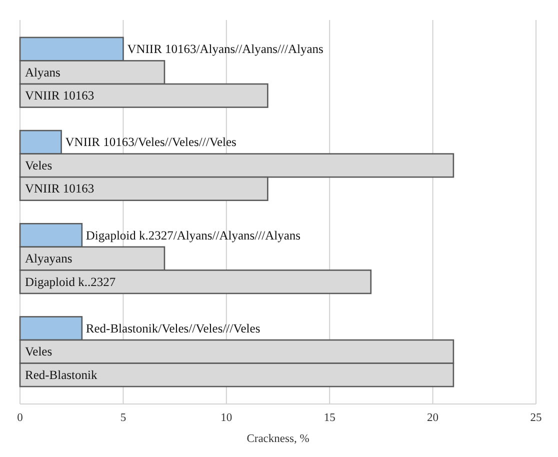 The width and height of the screenshot is (558, 457). Describe the element at coordinates (193, 235) in the screenshot. I see `y-tick-label: Digaploid k.2327/Alyans//Alyans///Alyans` at that location.